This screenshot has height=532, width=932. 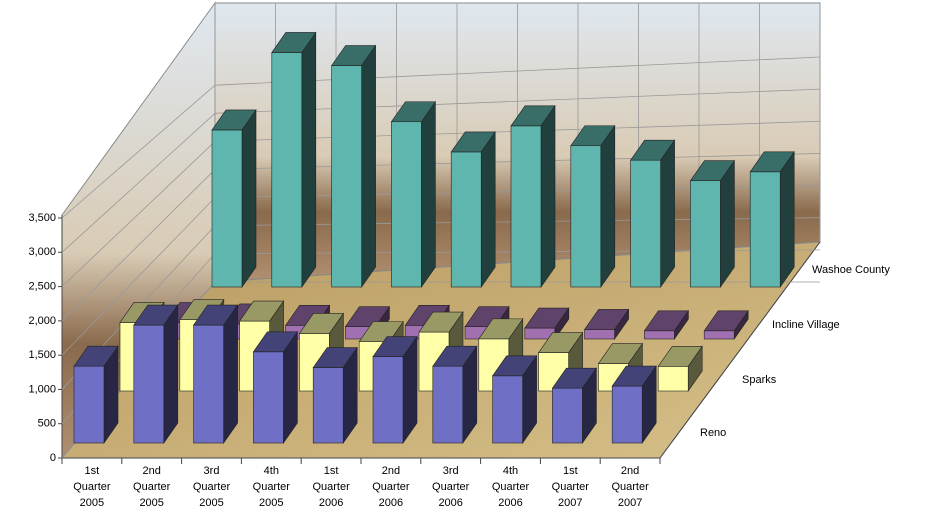 What do you see at coordinates (42, 252) in the screenshot?
I see `y-tick-label: 3,000` at bounding box center [42, 252].